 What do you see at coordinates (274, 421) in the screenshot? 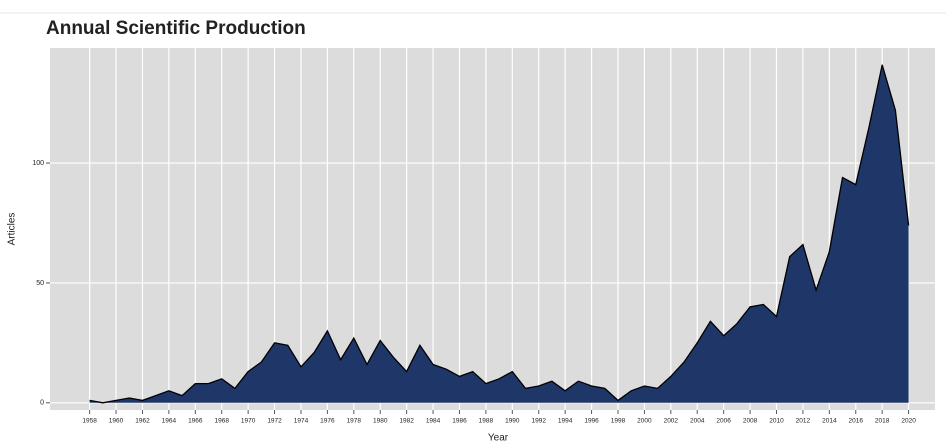
I see `x-tick-label: 1972` at bounding box center [274, 421].